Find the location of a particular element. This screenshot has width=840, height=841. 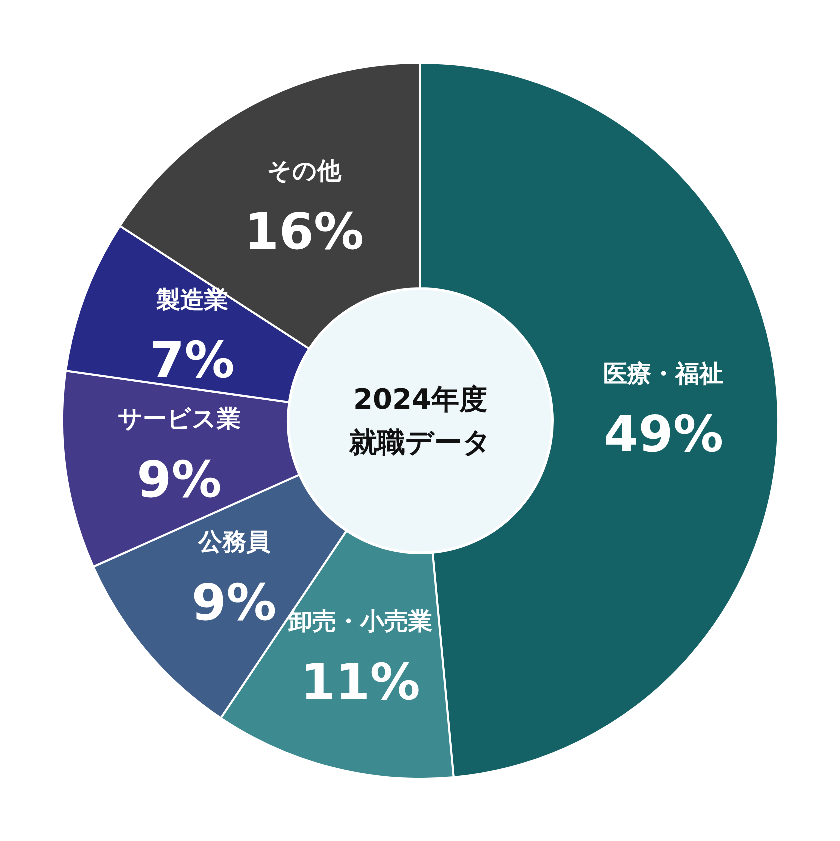

slice-label: サービス業 is located at coordinates (179, 419).